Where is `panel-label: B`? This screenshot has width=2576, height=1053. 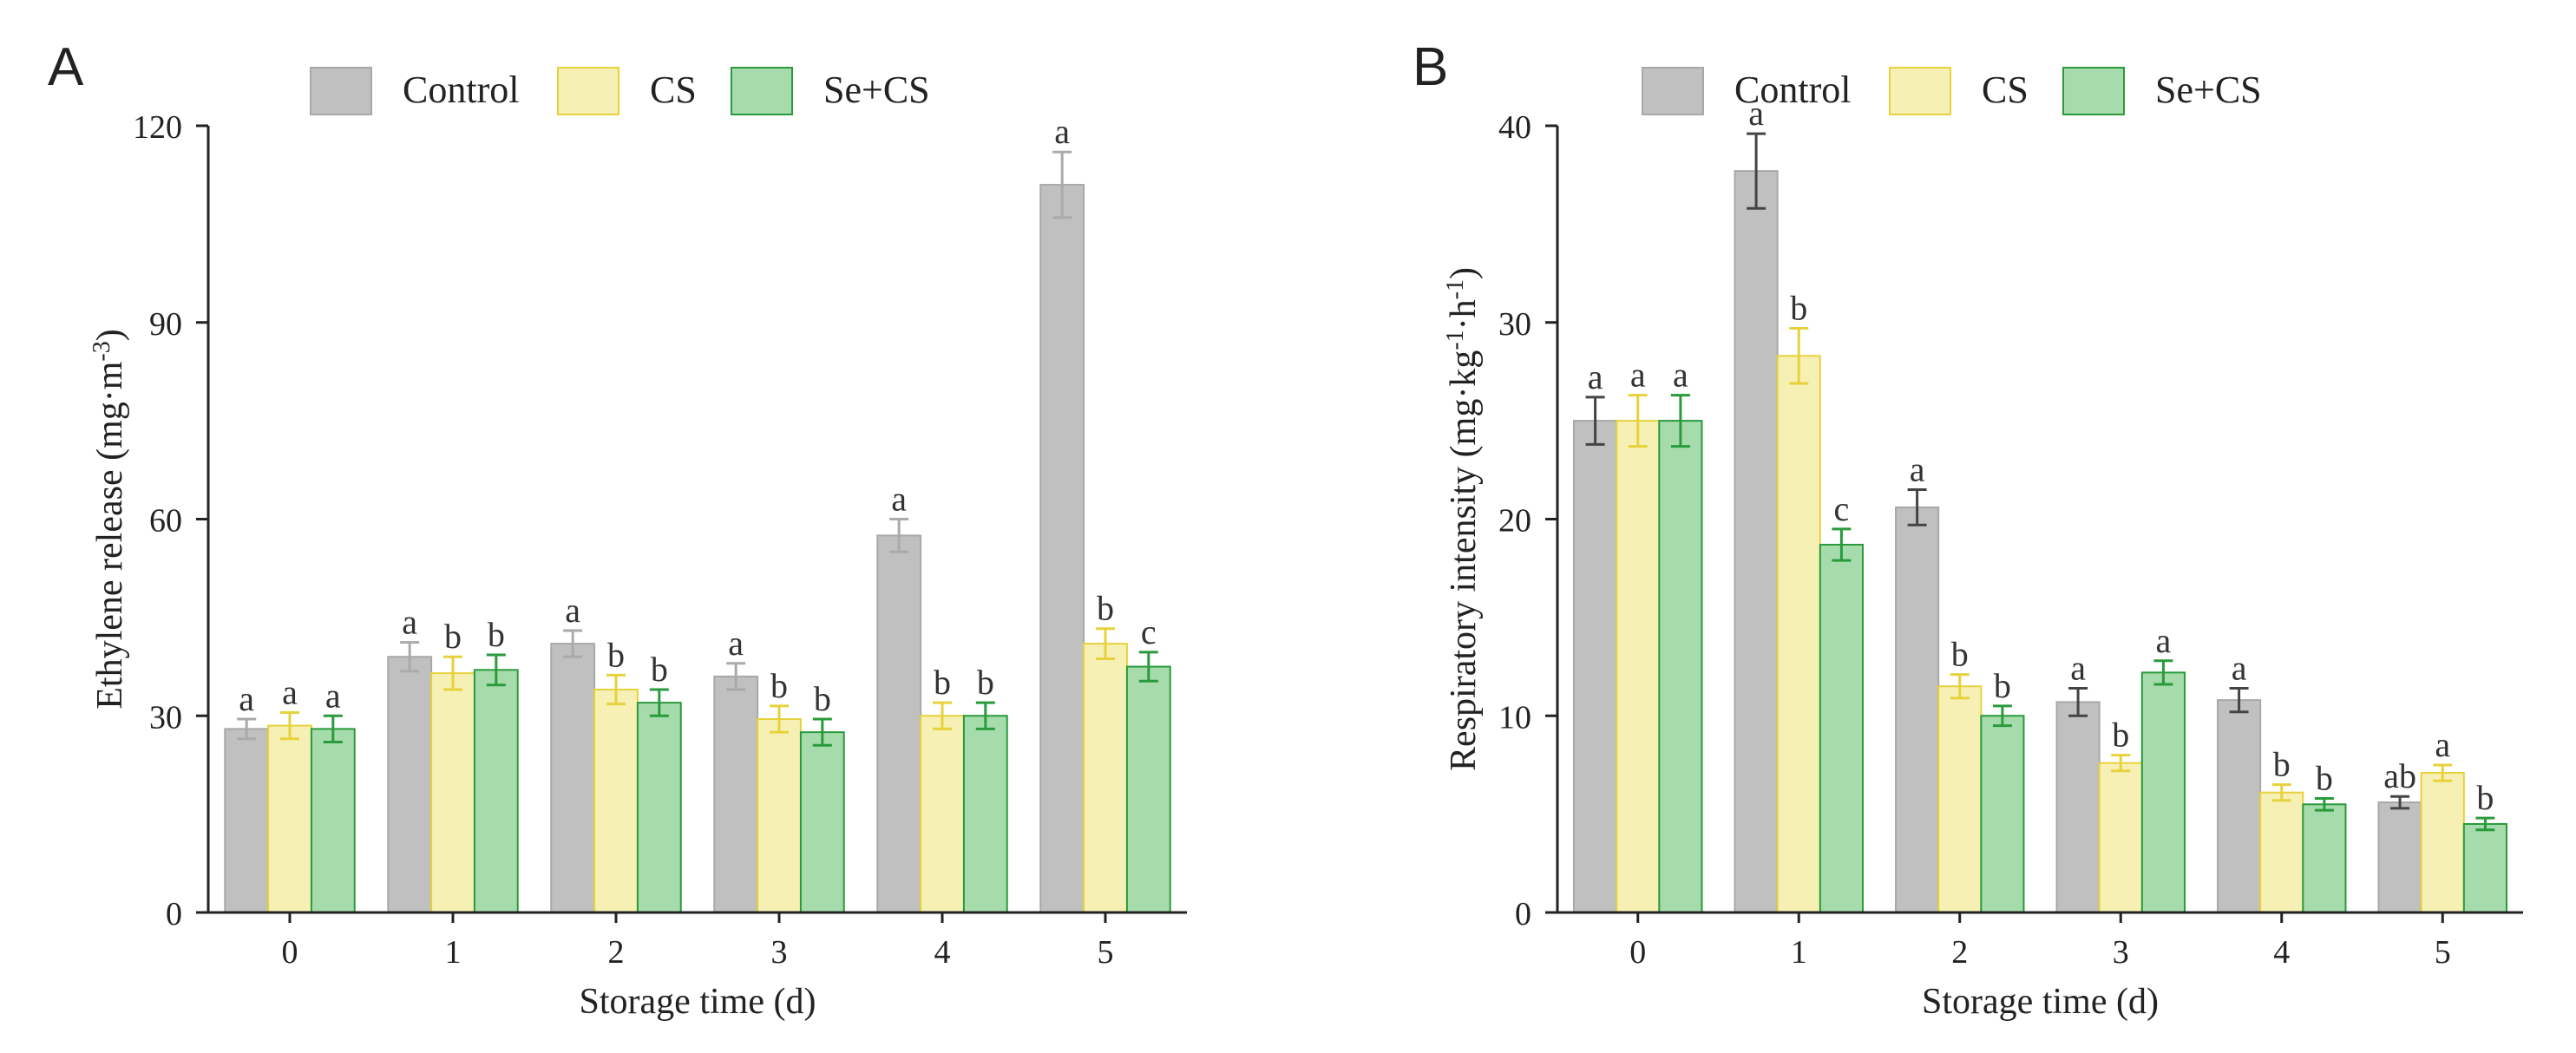
panel-label: B is located at coordinates (1430, 67).